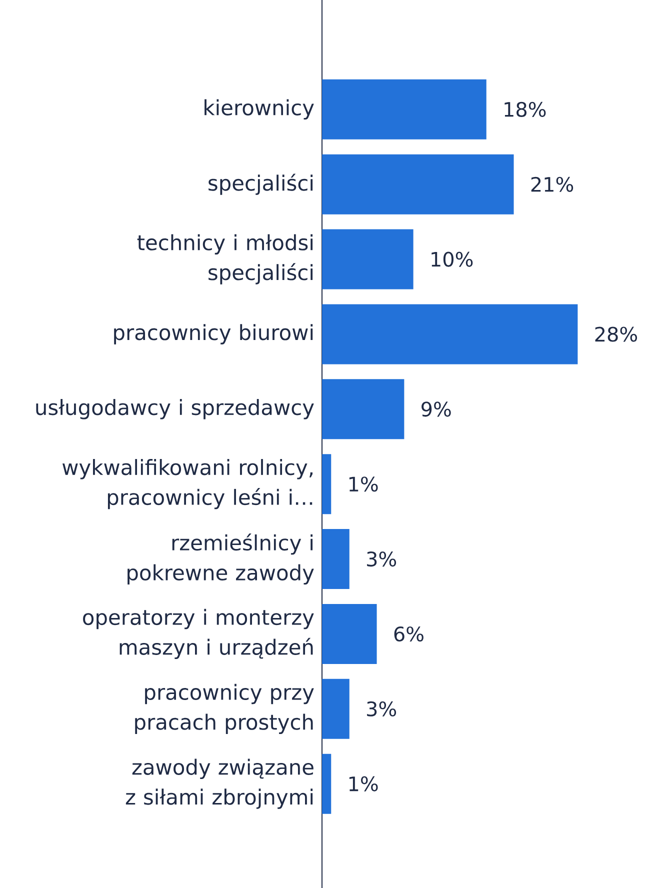  What do you see at coordinates (452, 259) in the screenshot?
I see `data-label: 10%` at bounding box center [452, 259].